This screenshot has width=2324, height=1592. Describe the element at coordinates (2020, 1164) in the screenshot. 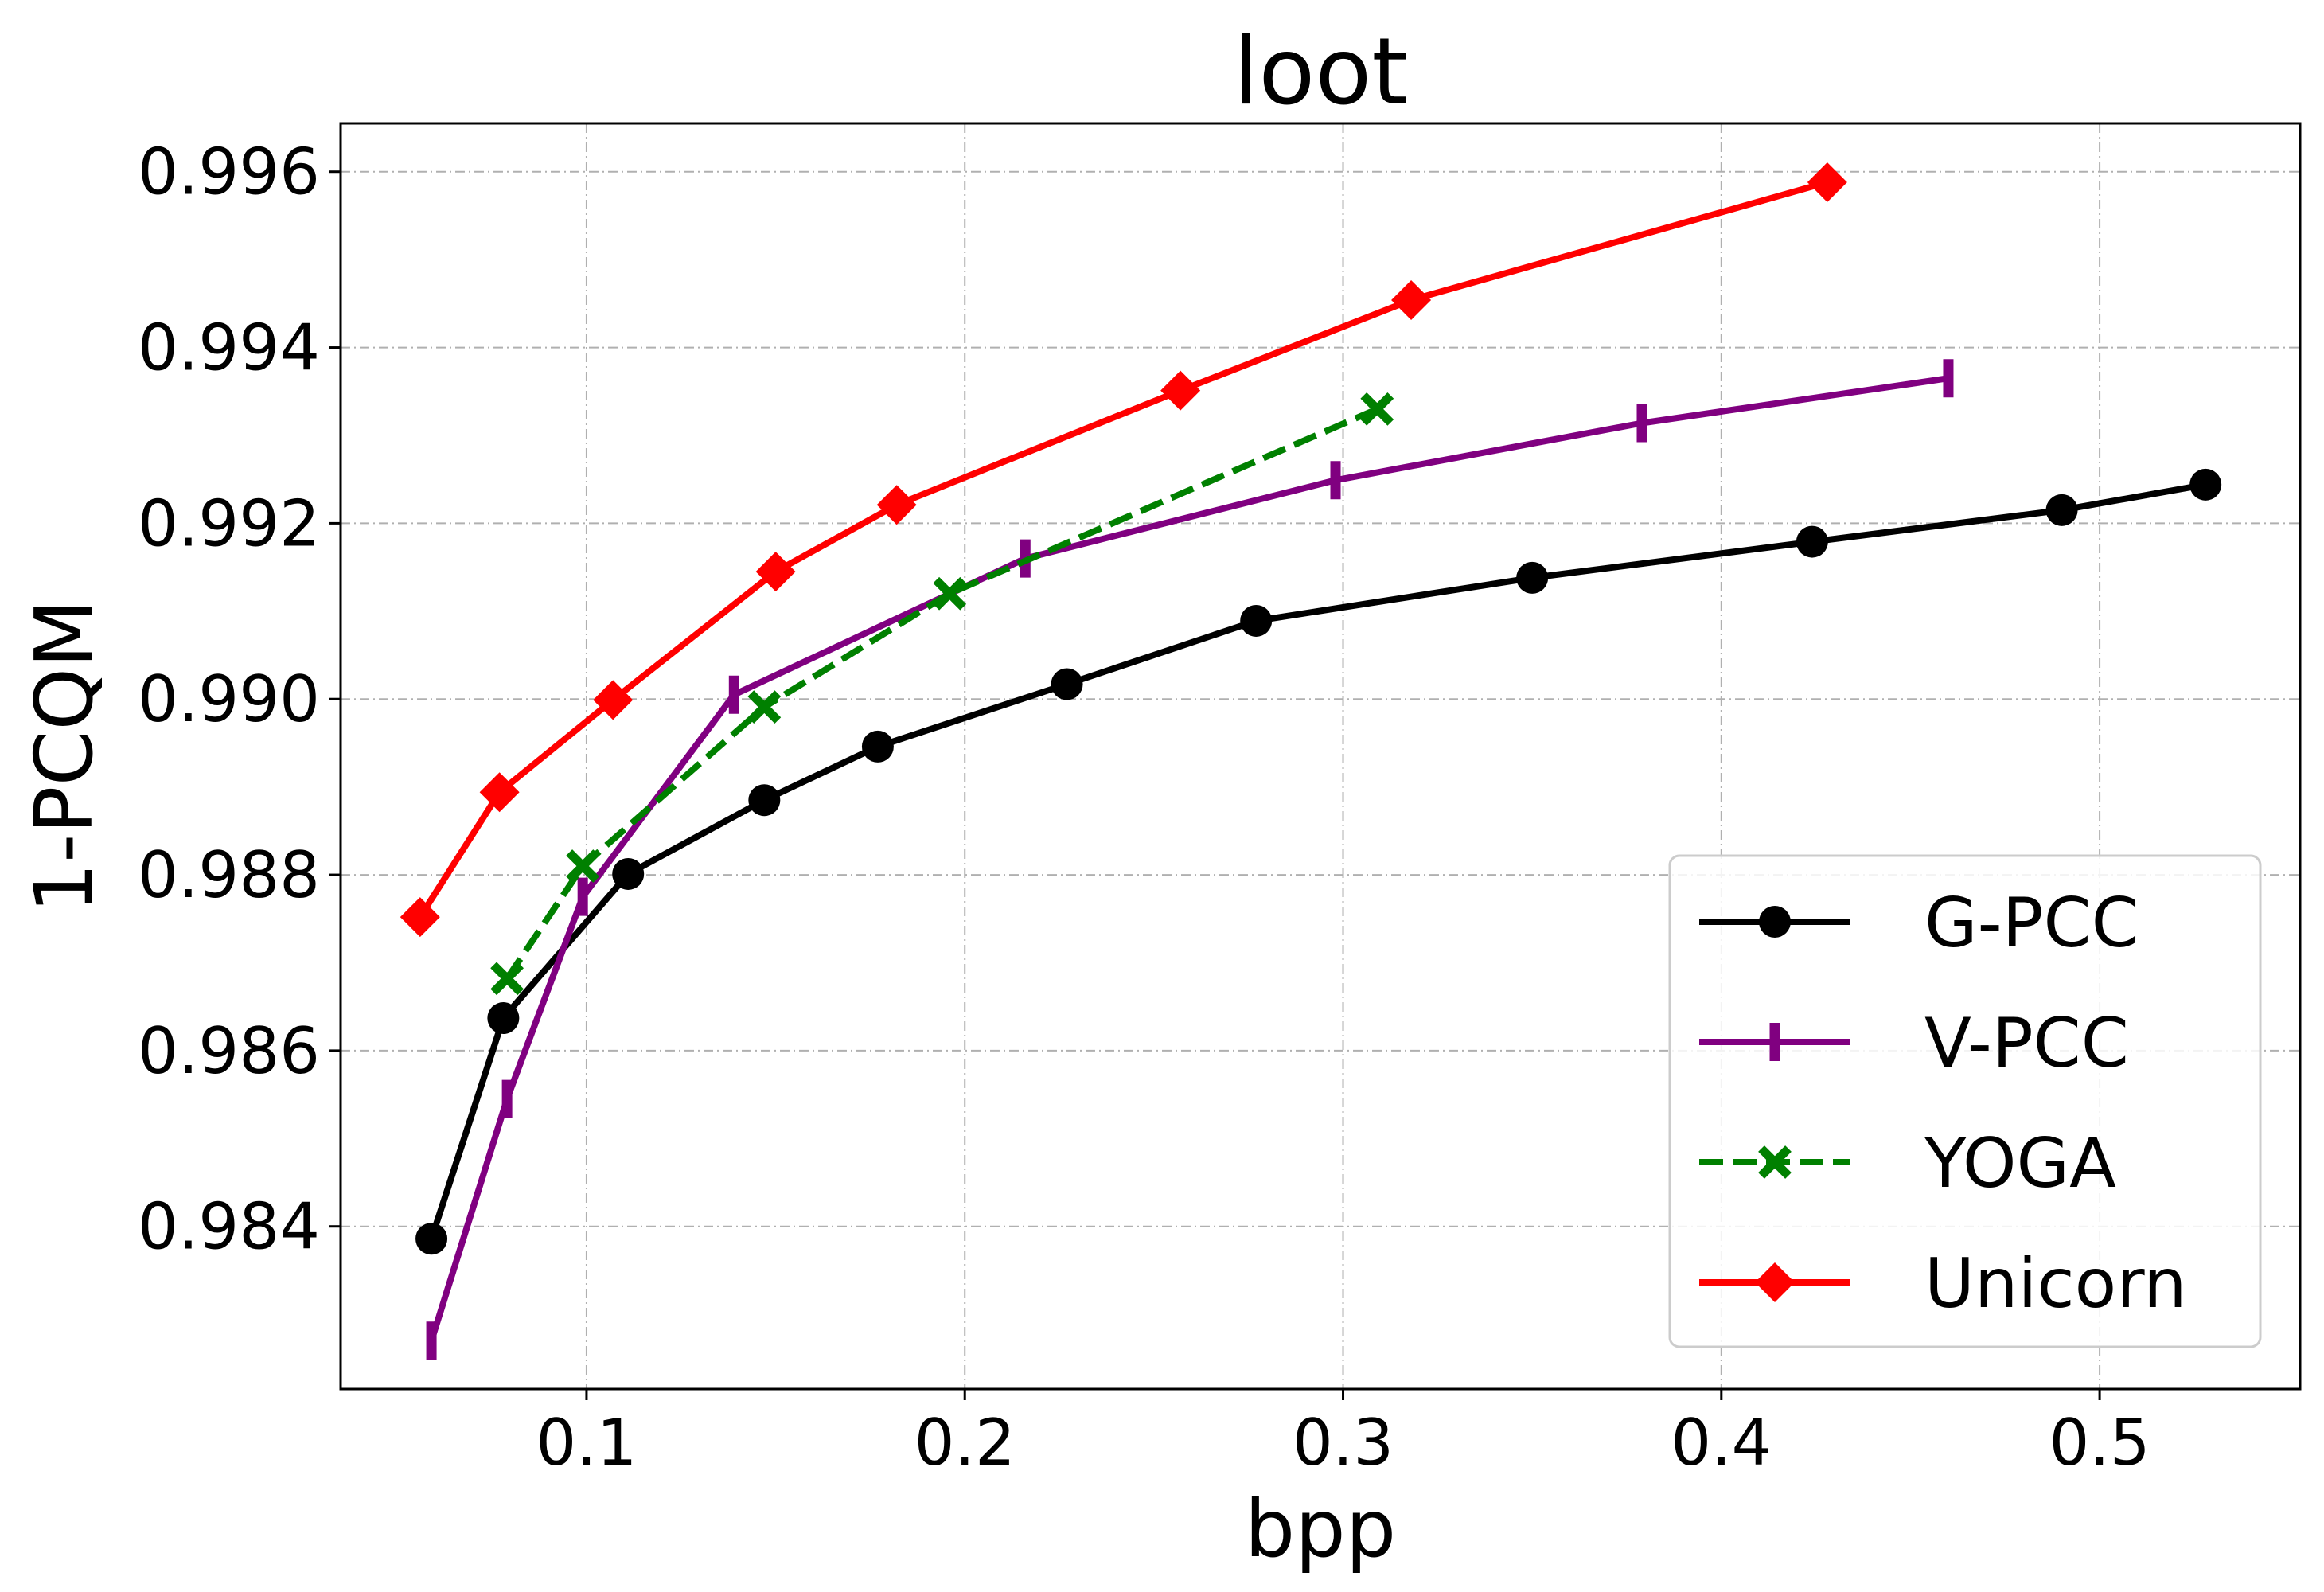

I see `legend-label-yoga: YOGA` at that location.